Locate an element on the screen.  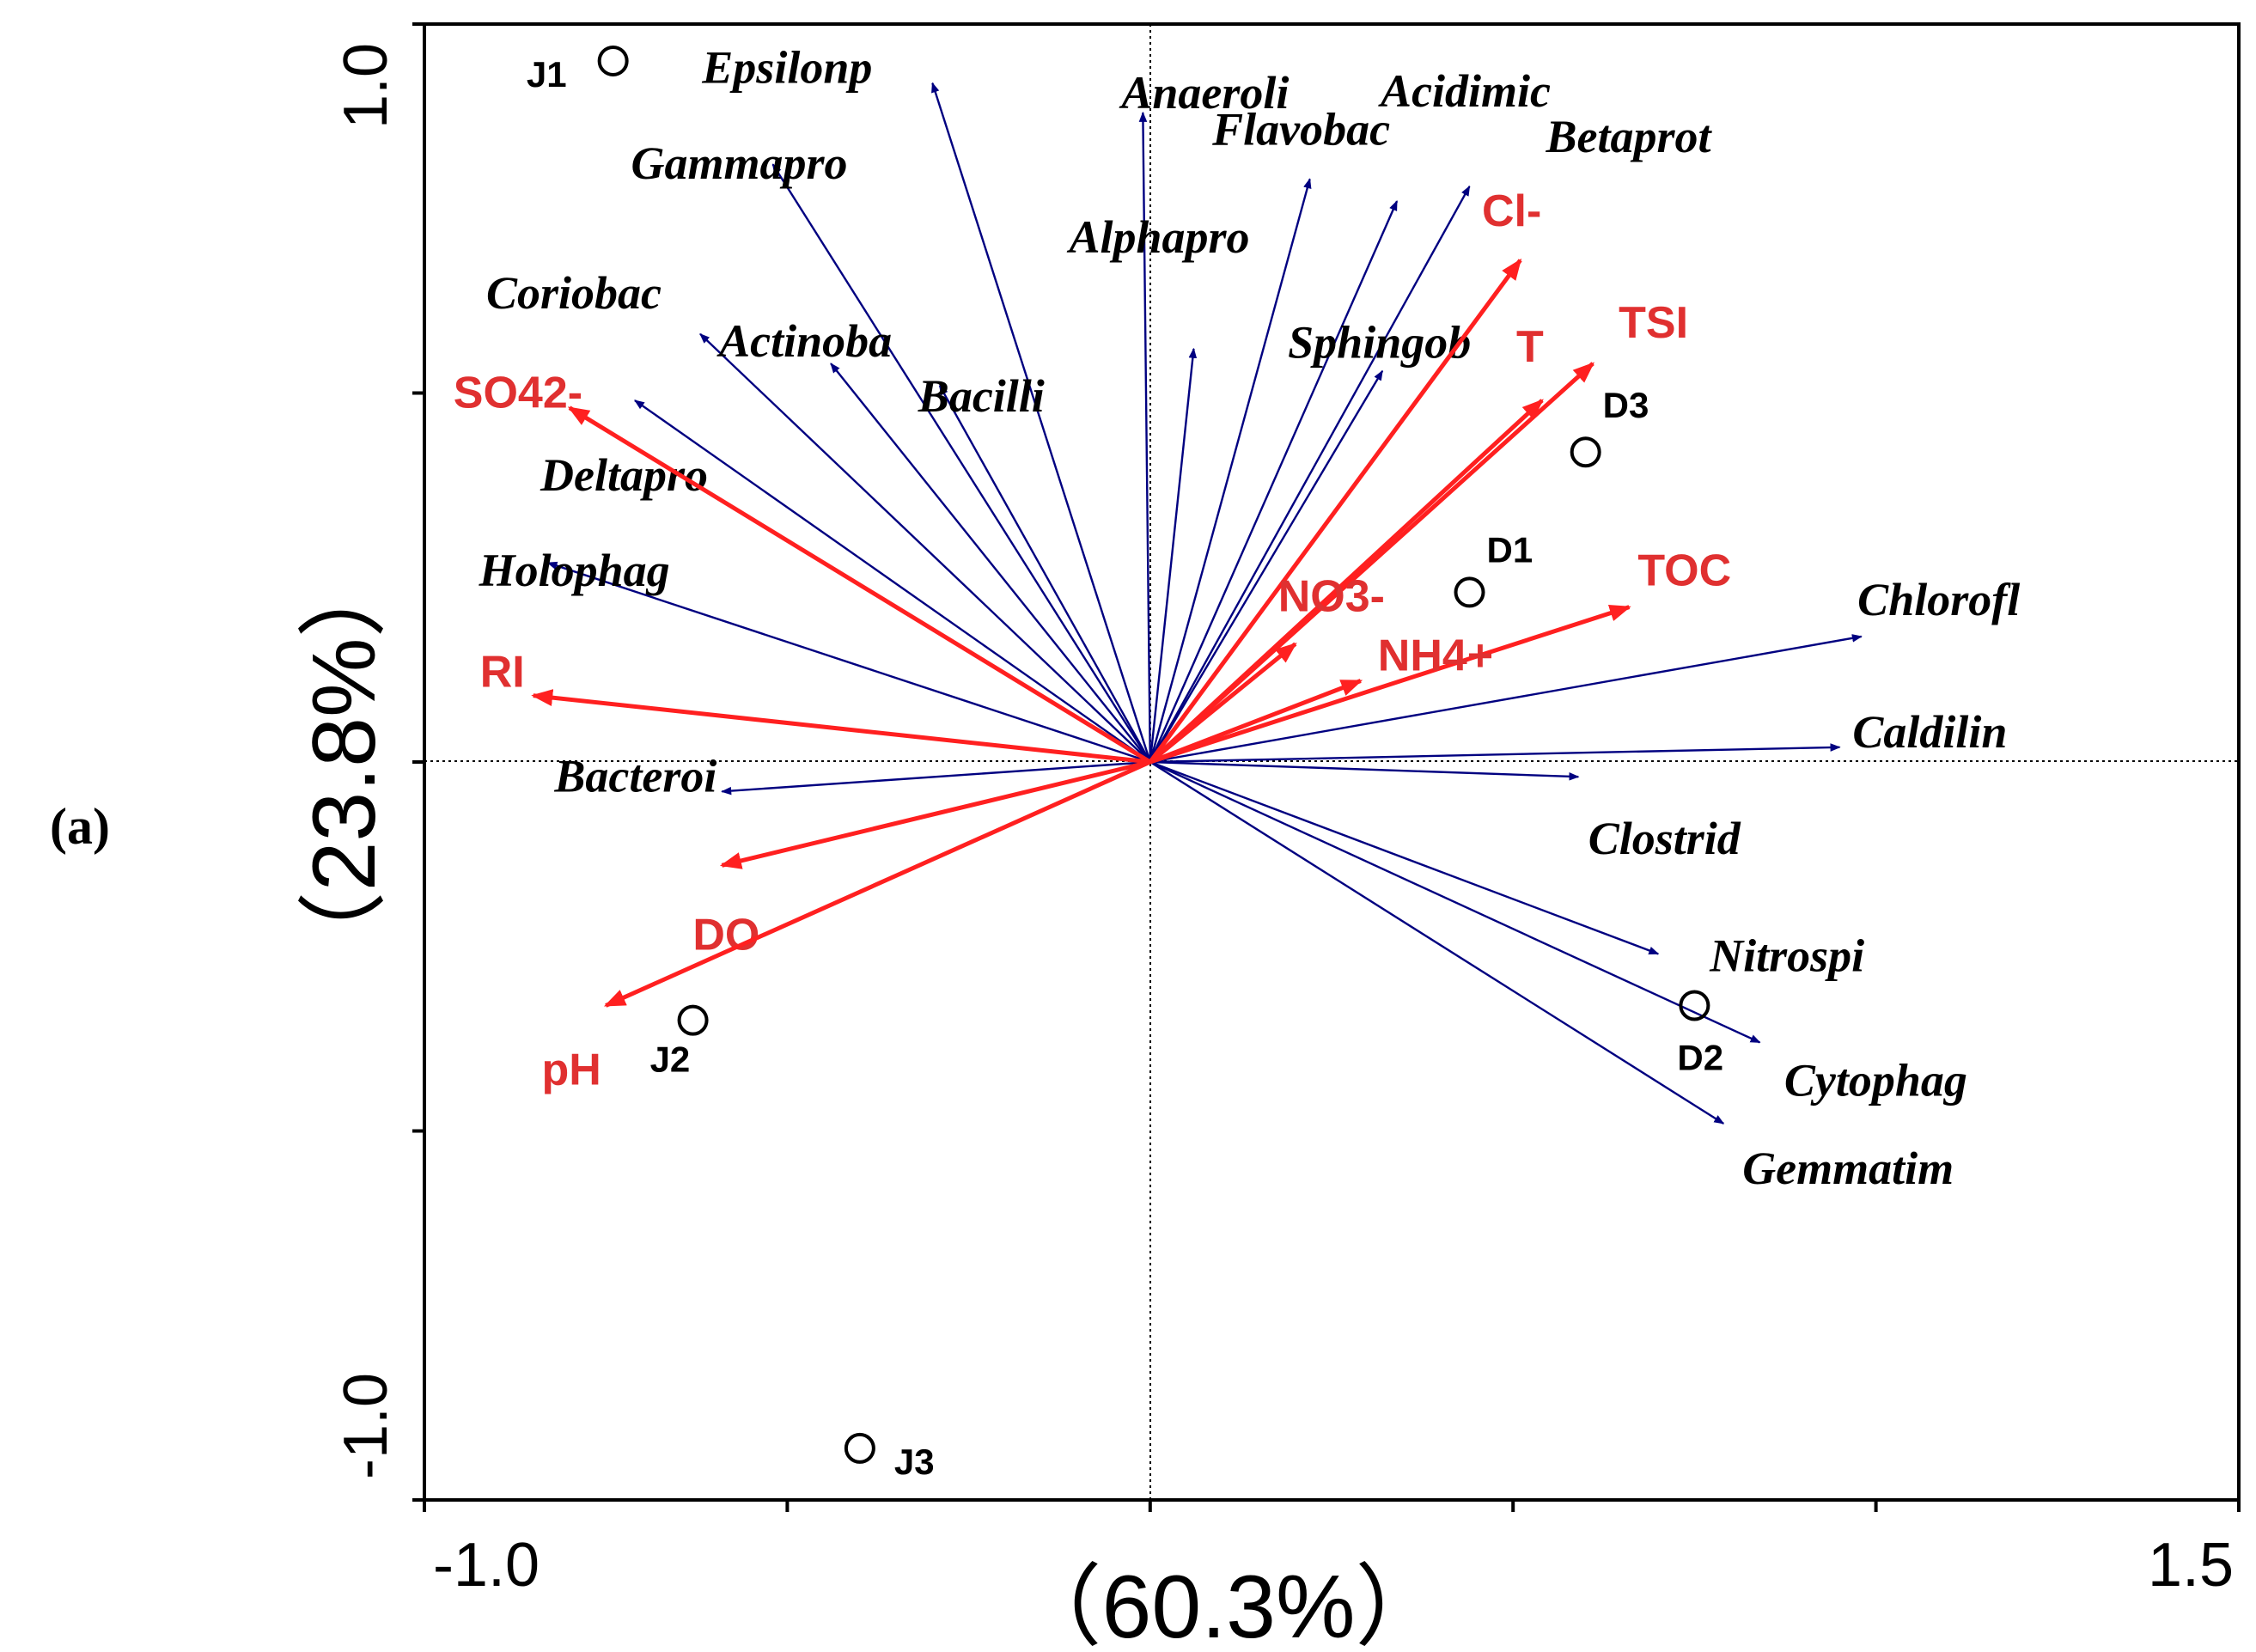
species-anaeroli: Anaeroli is located at coordinates (1204, 415).